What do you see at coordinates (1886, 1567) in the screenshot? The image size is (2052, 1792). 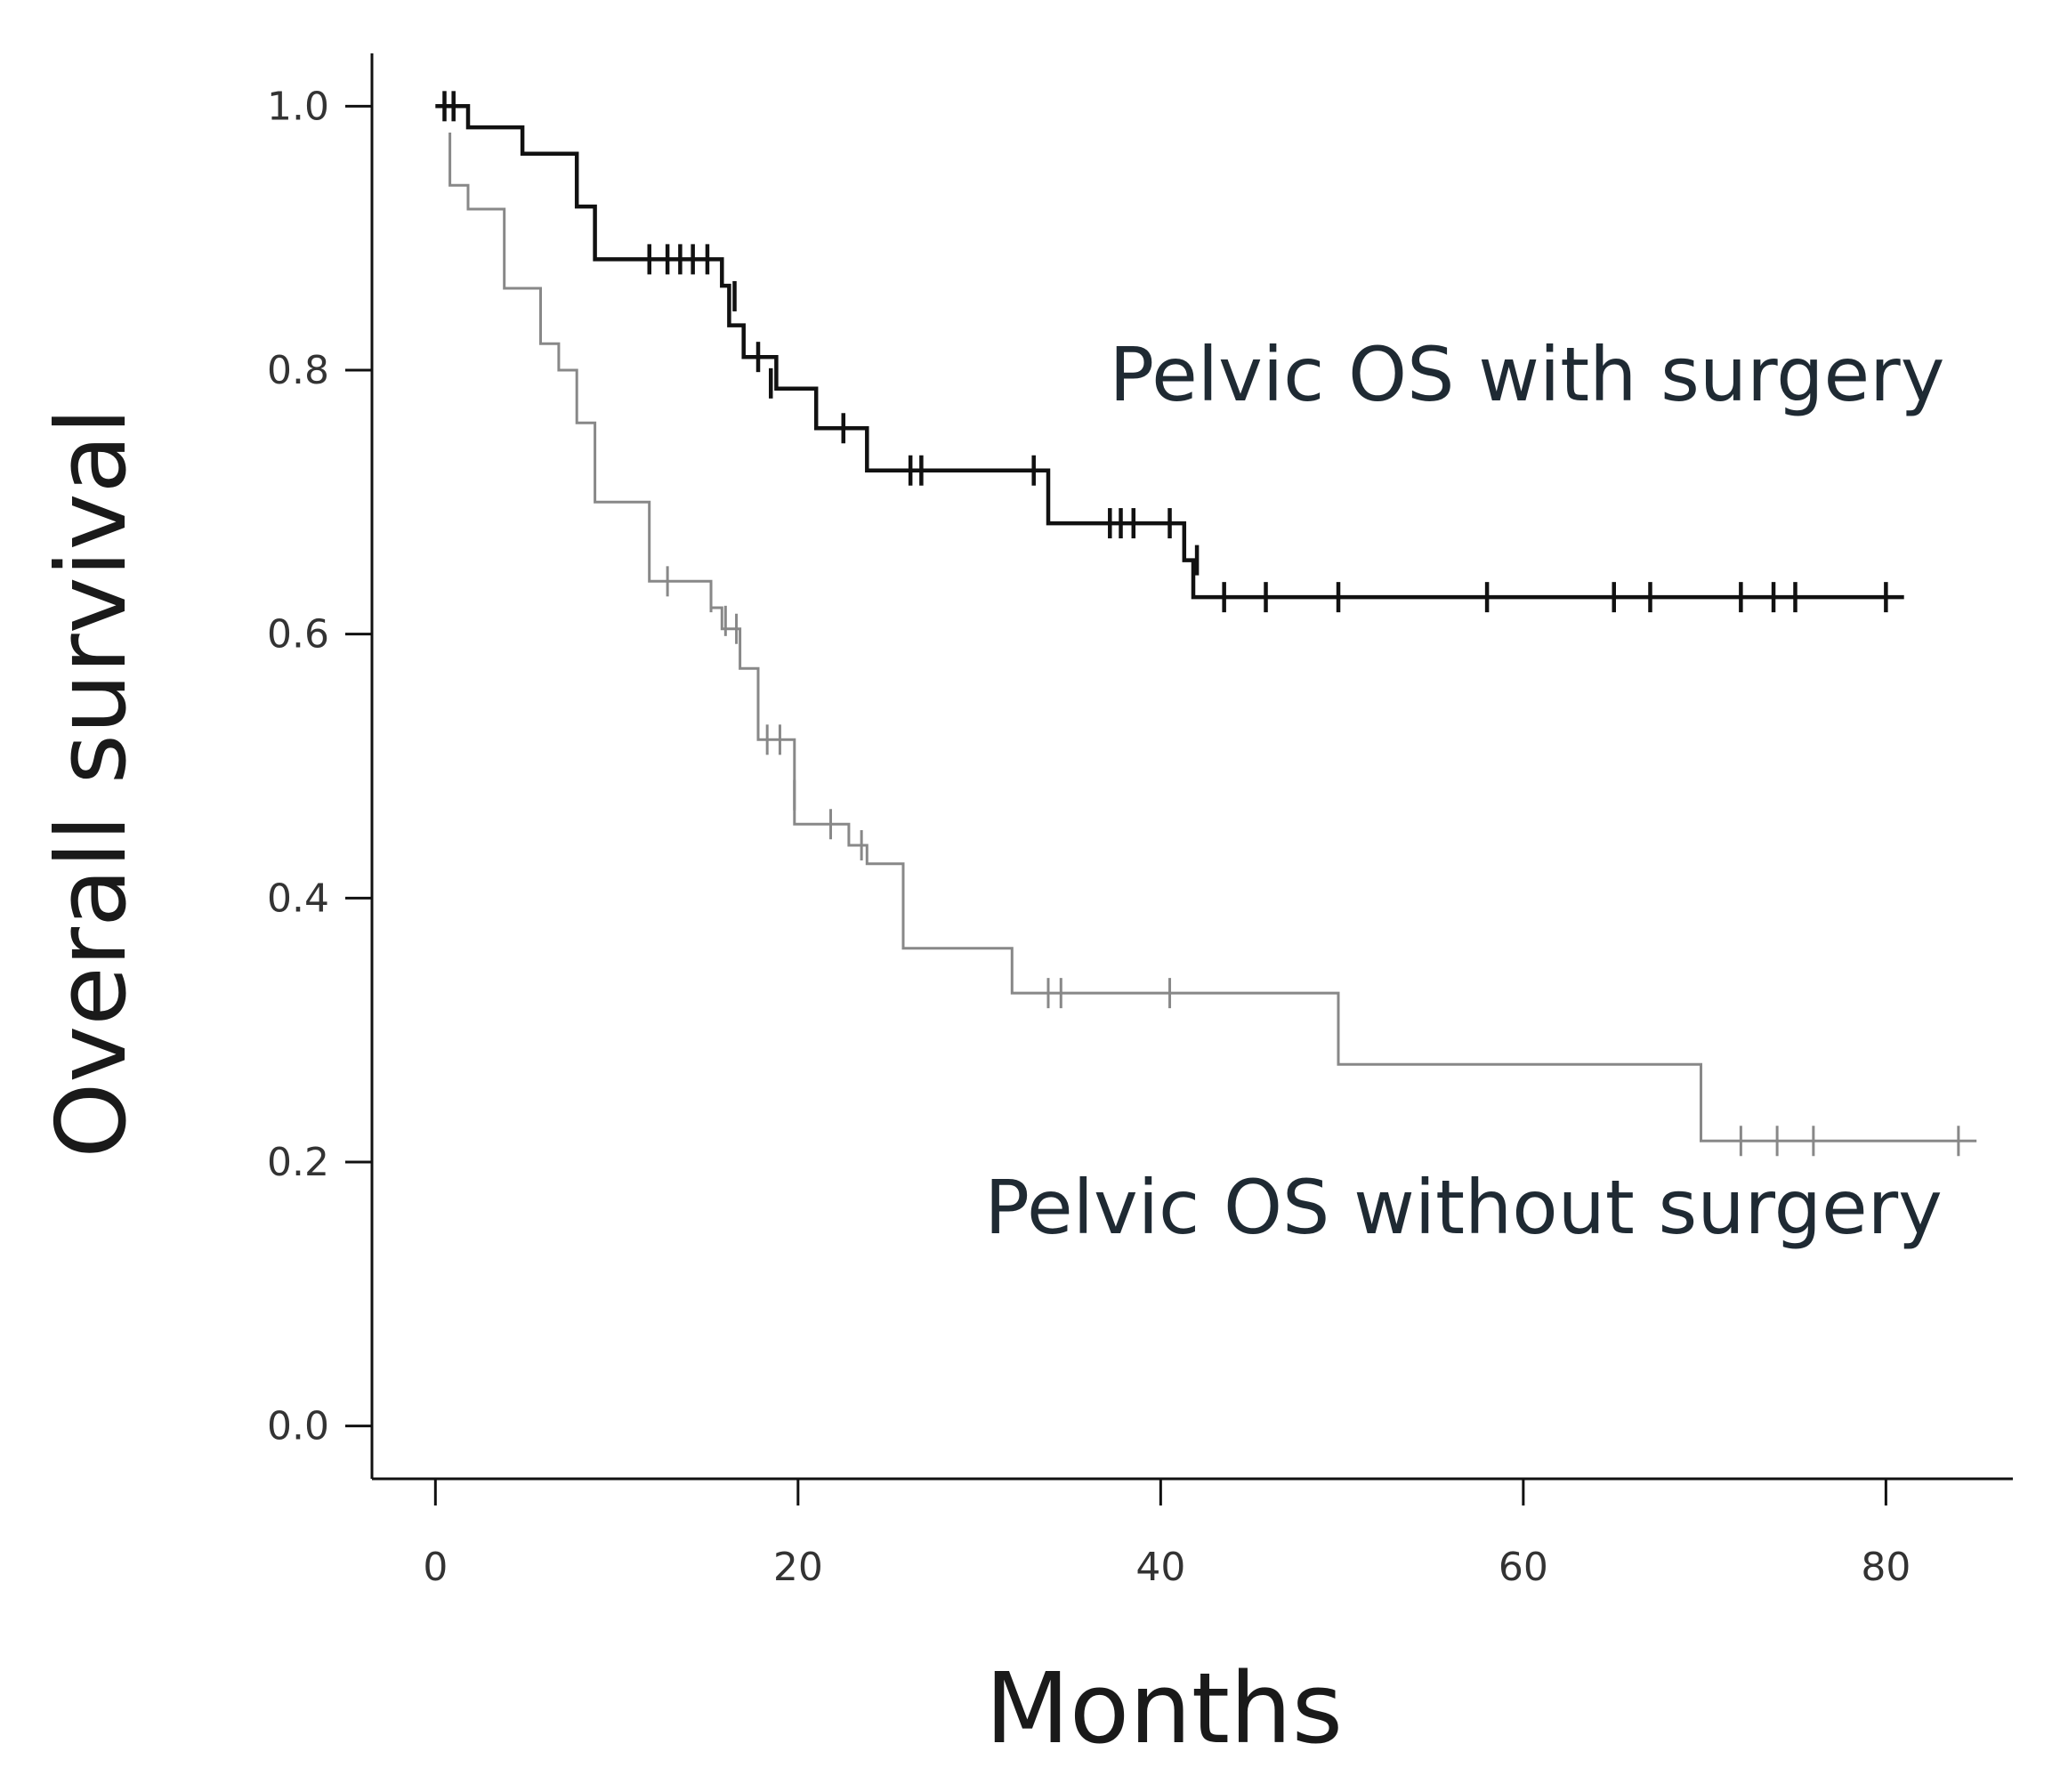 I see `x-tick-label: 80` at bounding box center [1886, 1567].